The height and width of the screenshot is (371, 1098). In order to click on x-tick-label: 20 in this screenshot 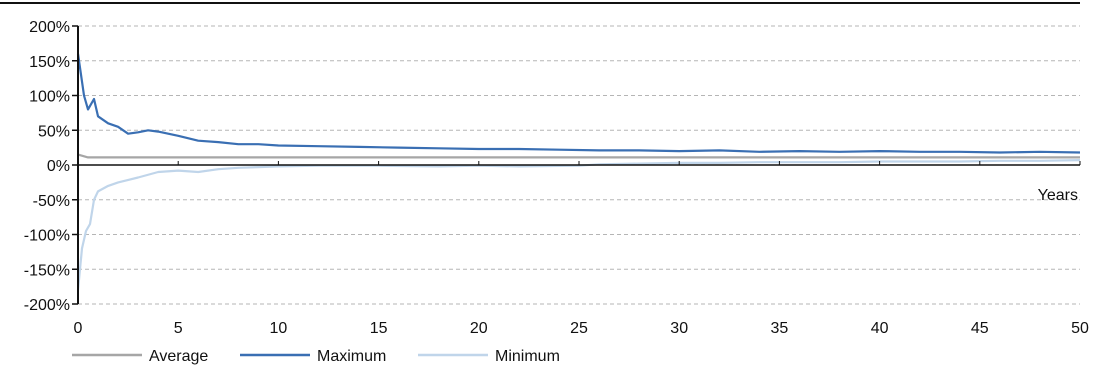, I will do `click(479, 328)`.